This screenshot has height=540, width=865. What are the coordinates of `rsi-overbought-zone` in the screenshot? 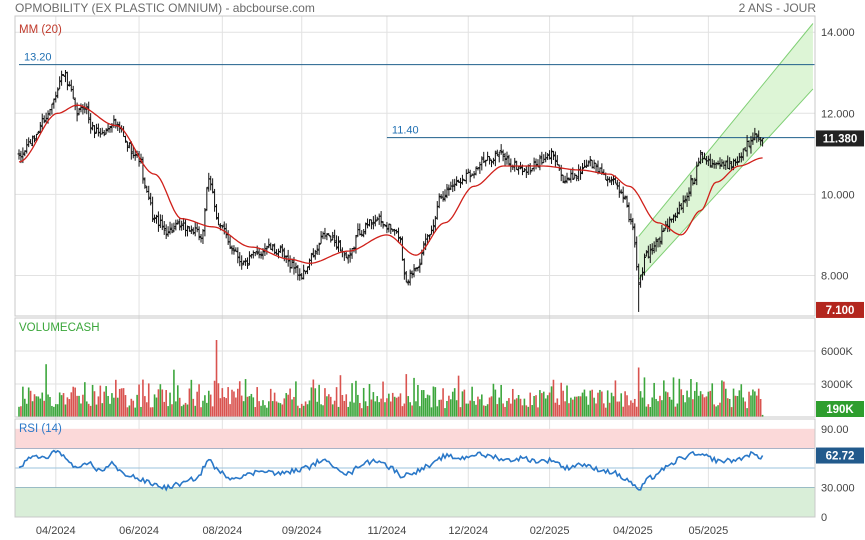 It's located at (415, 438).